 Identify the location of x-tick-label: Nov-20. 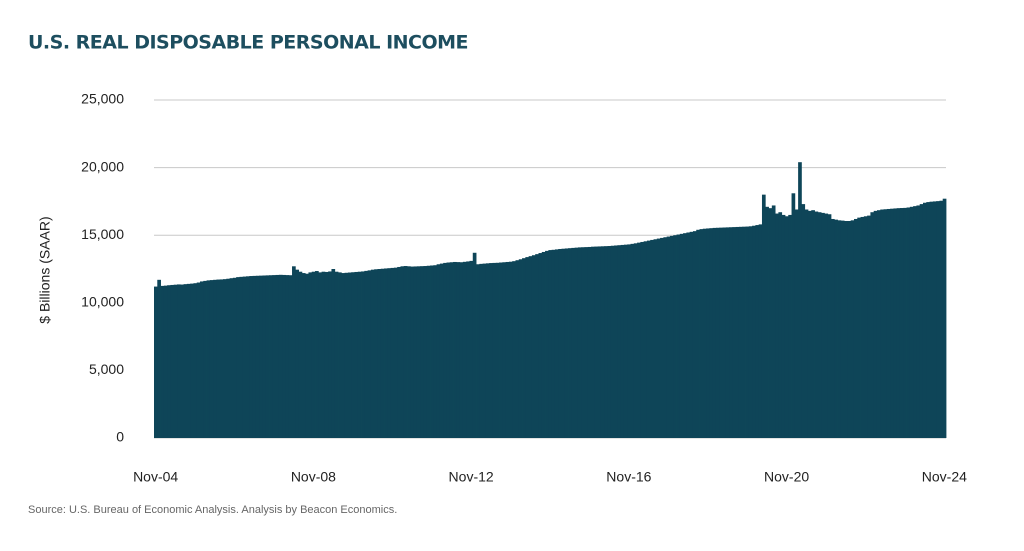
(786, 477).